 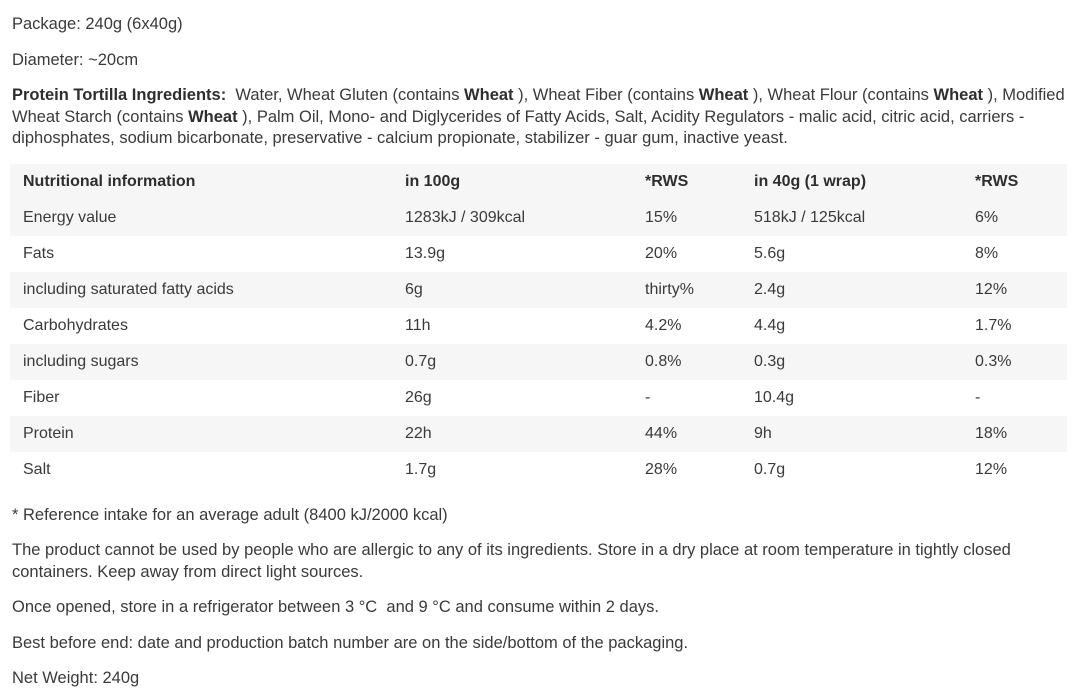 What do you see at coordinates (425, 253) in the screenshot?
I see `nutrition-table-cell: 13.9g` at bounding box center [425, 253].